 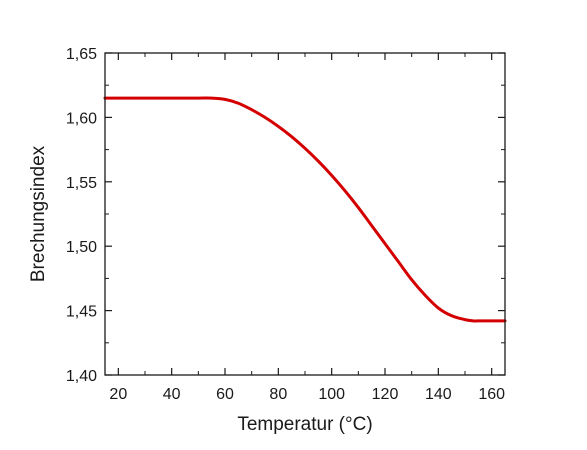 I want to click on x-tick-label: 120, so click(x=385, y=394).